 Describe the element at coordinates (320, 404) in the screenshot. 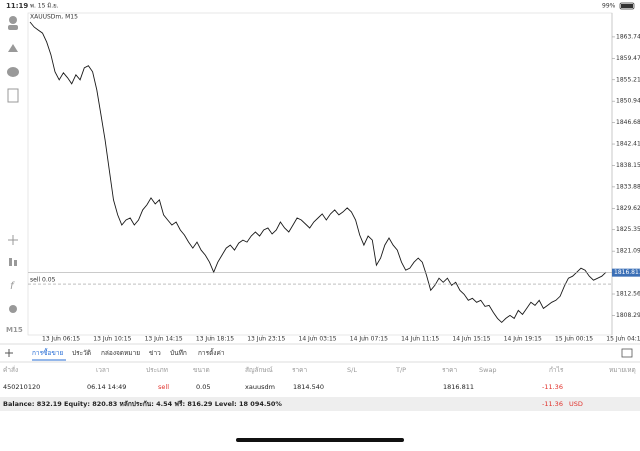

I see `summary-bar` at that location.